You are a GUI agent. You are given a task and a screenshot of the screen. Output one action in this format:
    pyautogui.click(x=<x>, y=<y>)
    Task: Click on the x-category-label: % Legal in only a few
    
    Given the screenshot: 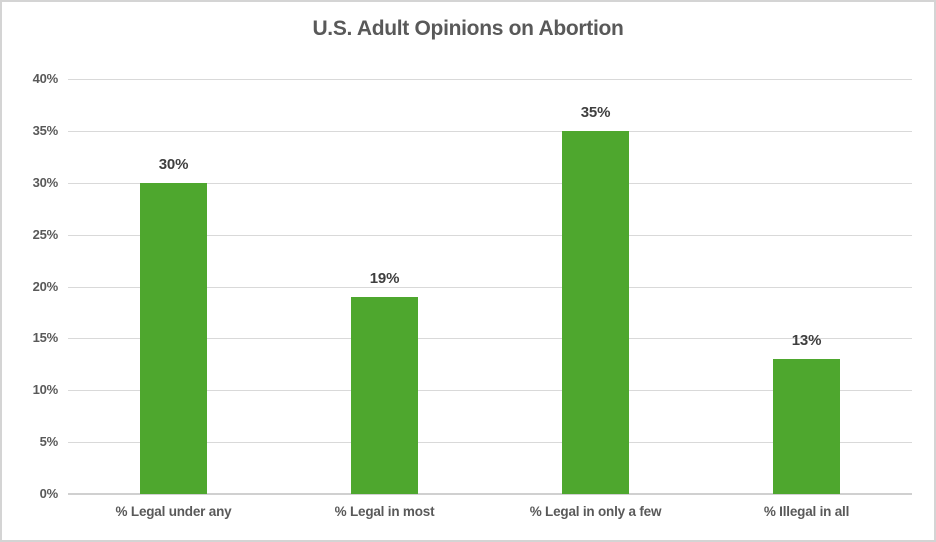 What is the action you would take?
    pyautogui.click(x=595, y=511)
    